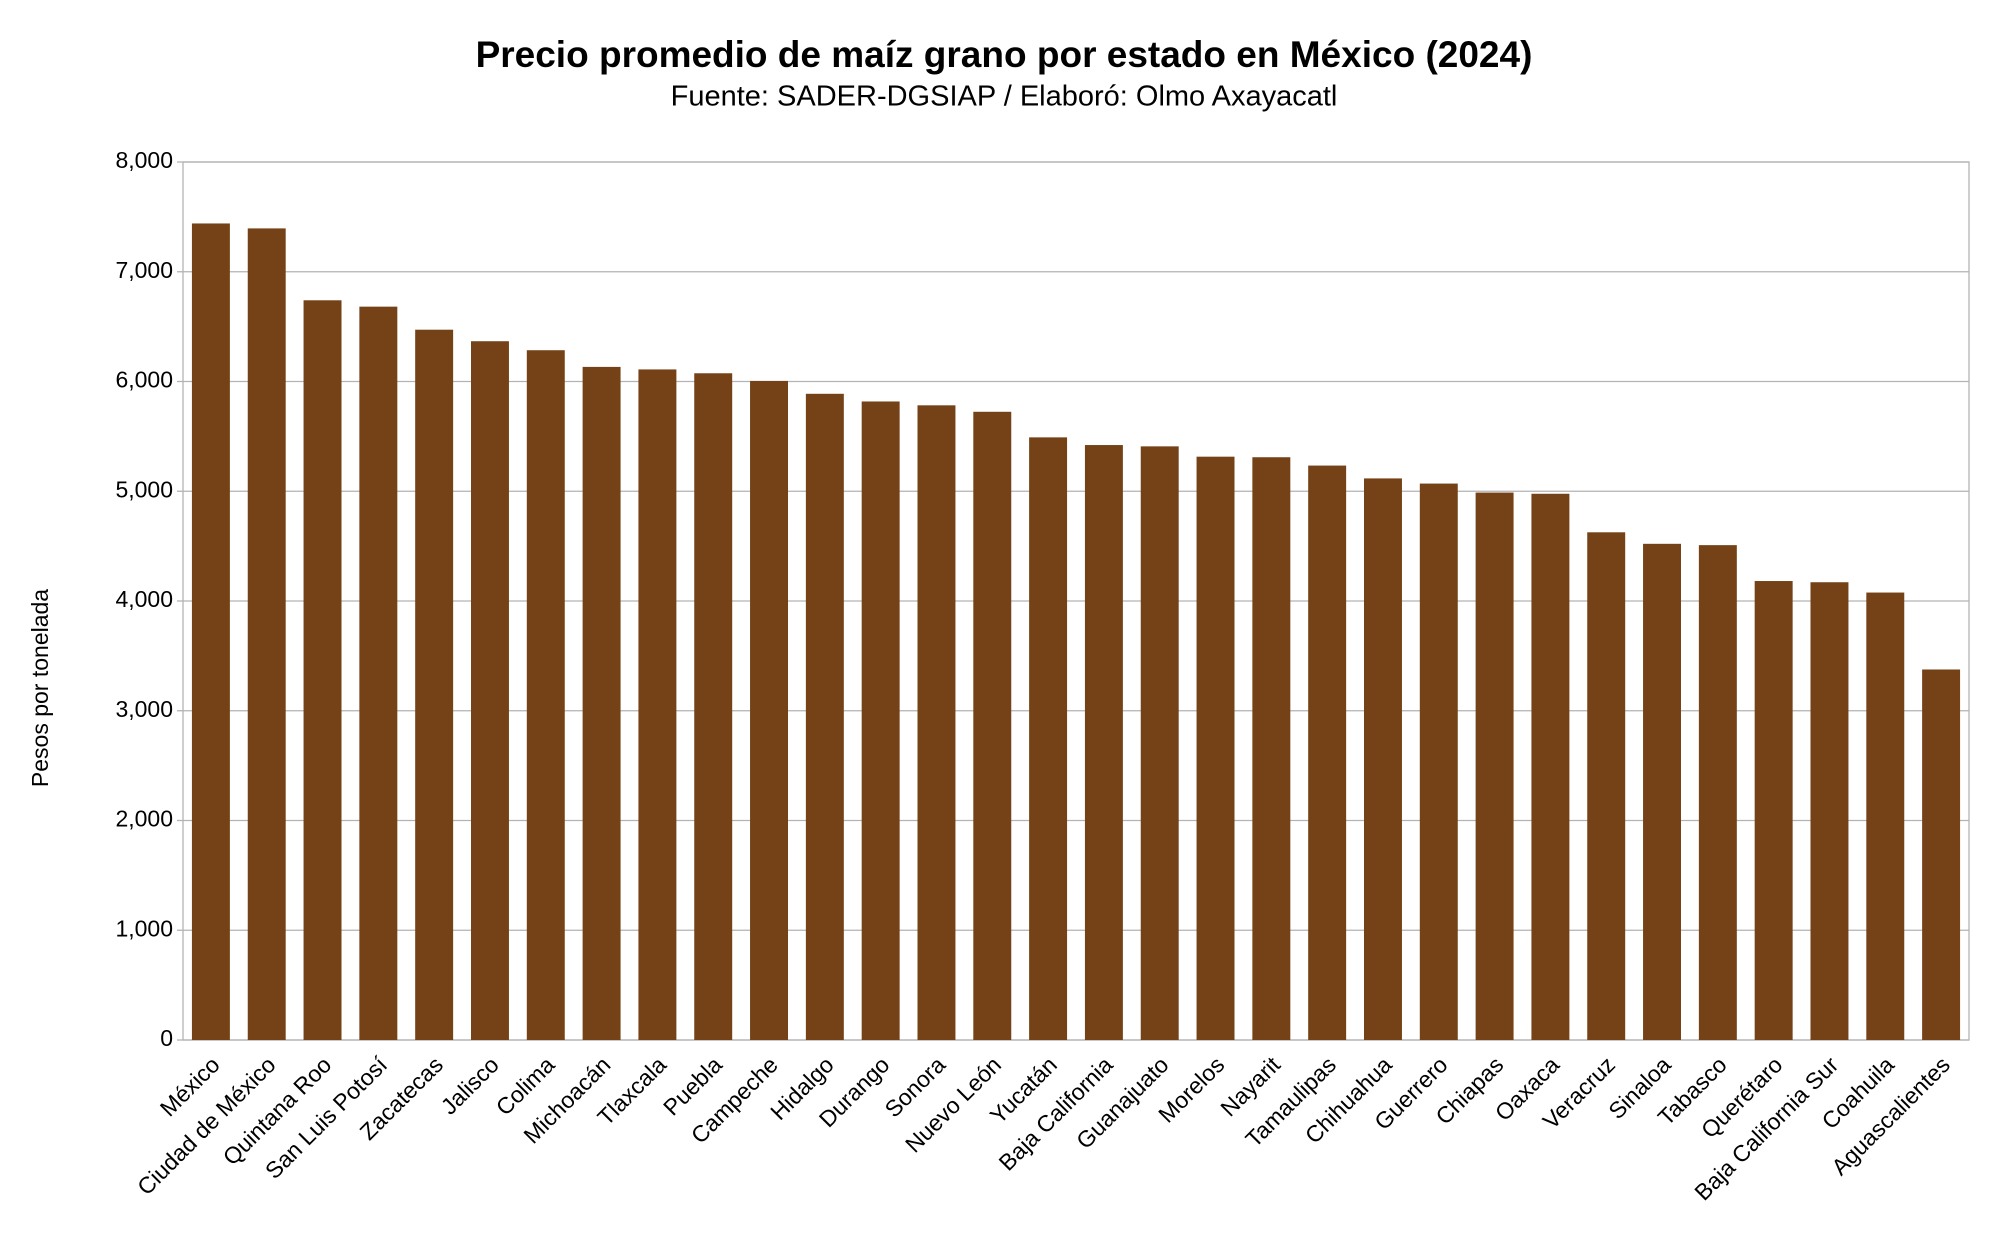  Describe the element at coordinates (144, 489) in the screenshot. I see `y-tick-label: 5,000` at that location.